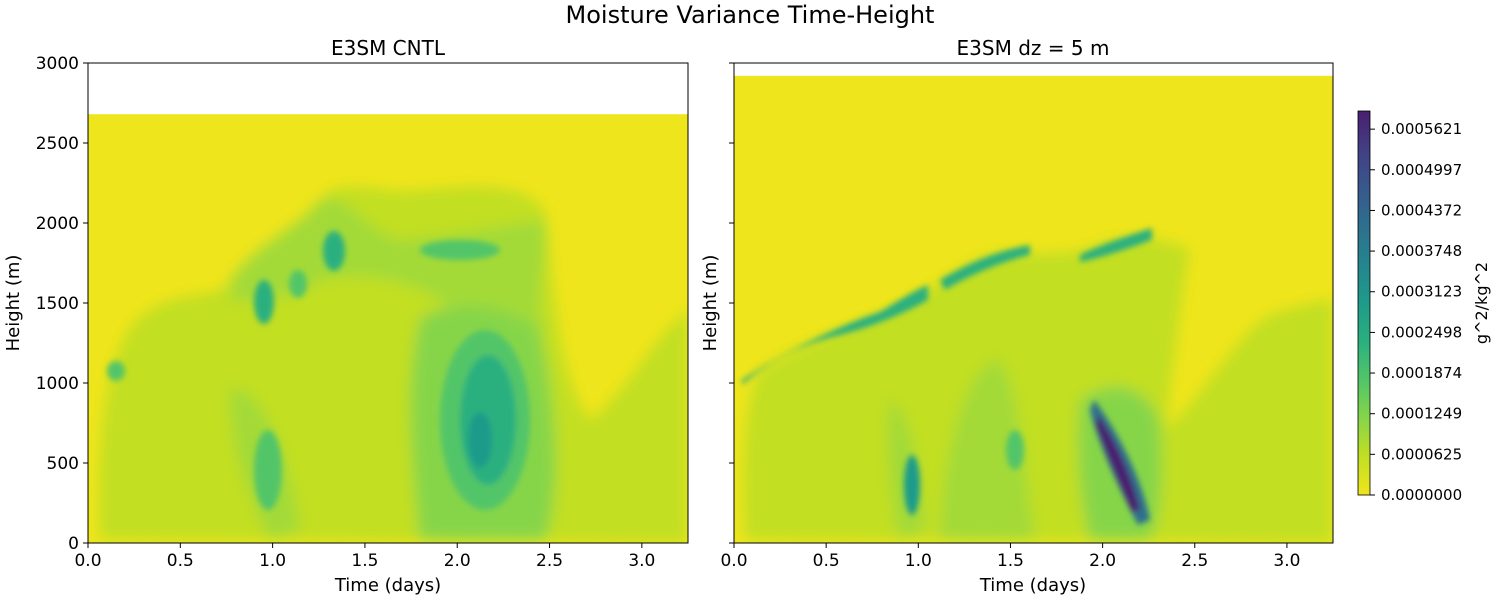 The image size is (1500, 600). I want to click on panel-left-y-axis: 0 500 1000 1500 2000 2500 3000, so click(62, 304).